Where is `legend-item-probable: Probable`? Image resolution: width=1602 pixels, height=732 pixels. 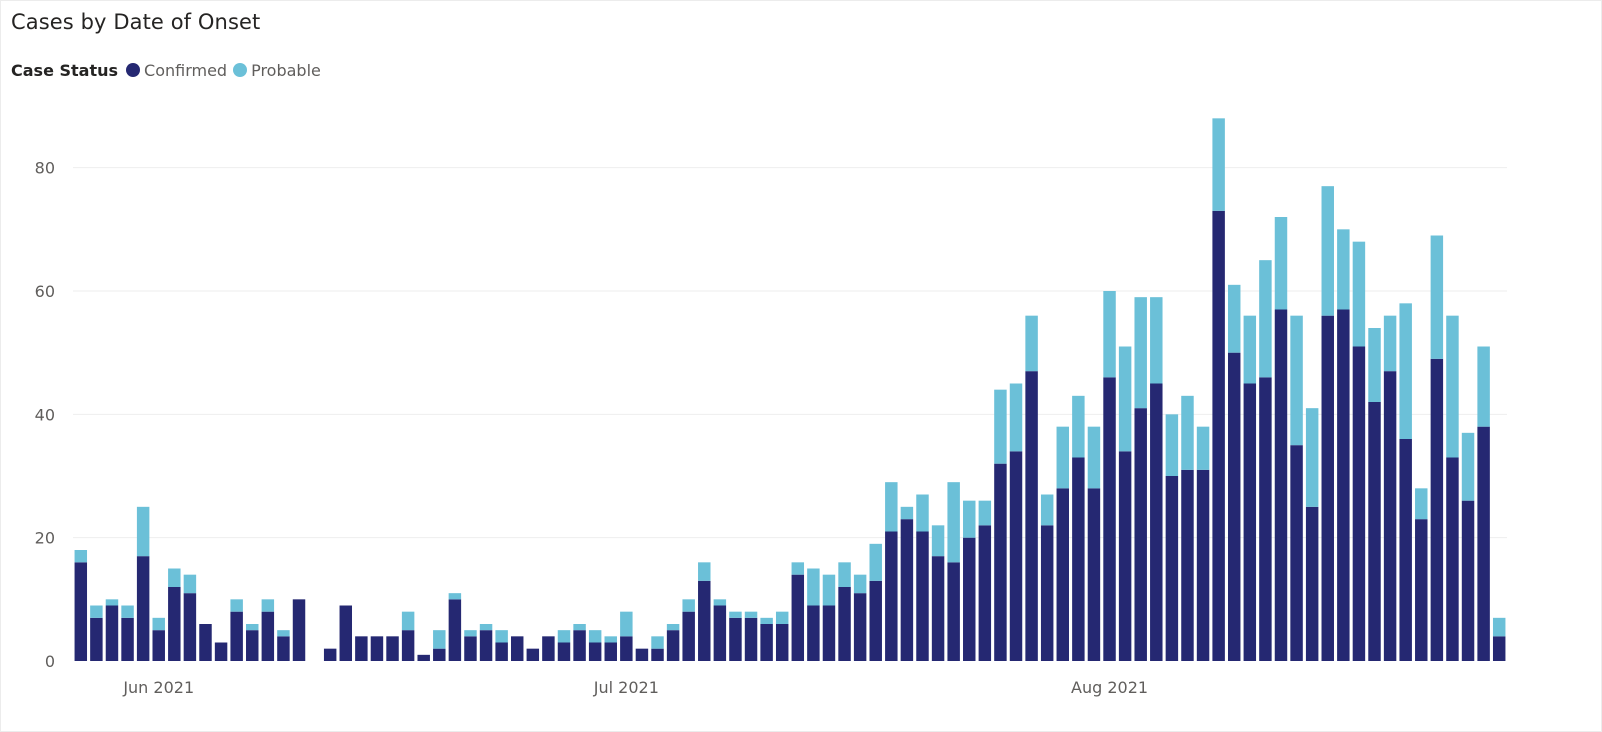
legend-item-probable: Probable is located at coordinates (277, 70).